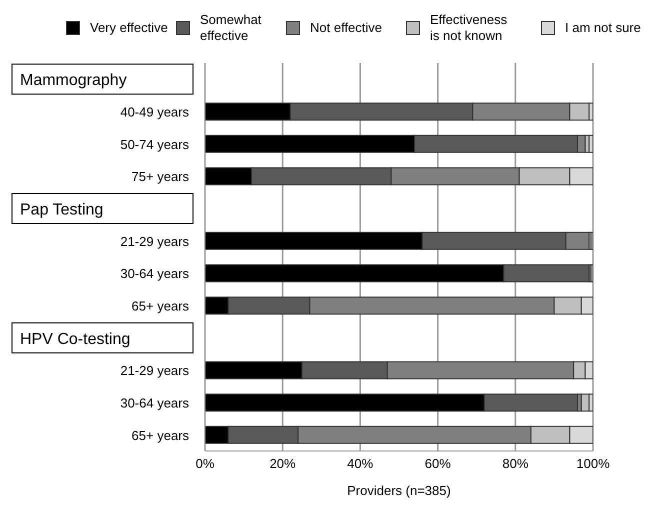  What do you see at coordinates (360, 464) in the screenshot?
I see `x-tick-label: 40%` at bounding box center [360, 464].